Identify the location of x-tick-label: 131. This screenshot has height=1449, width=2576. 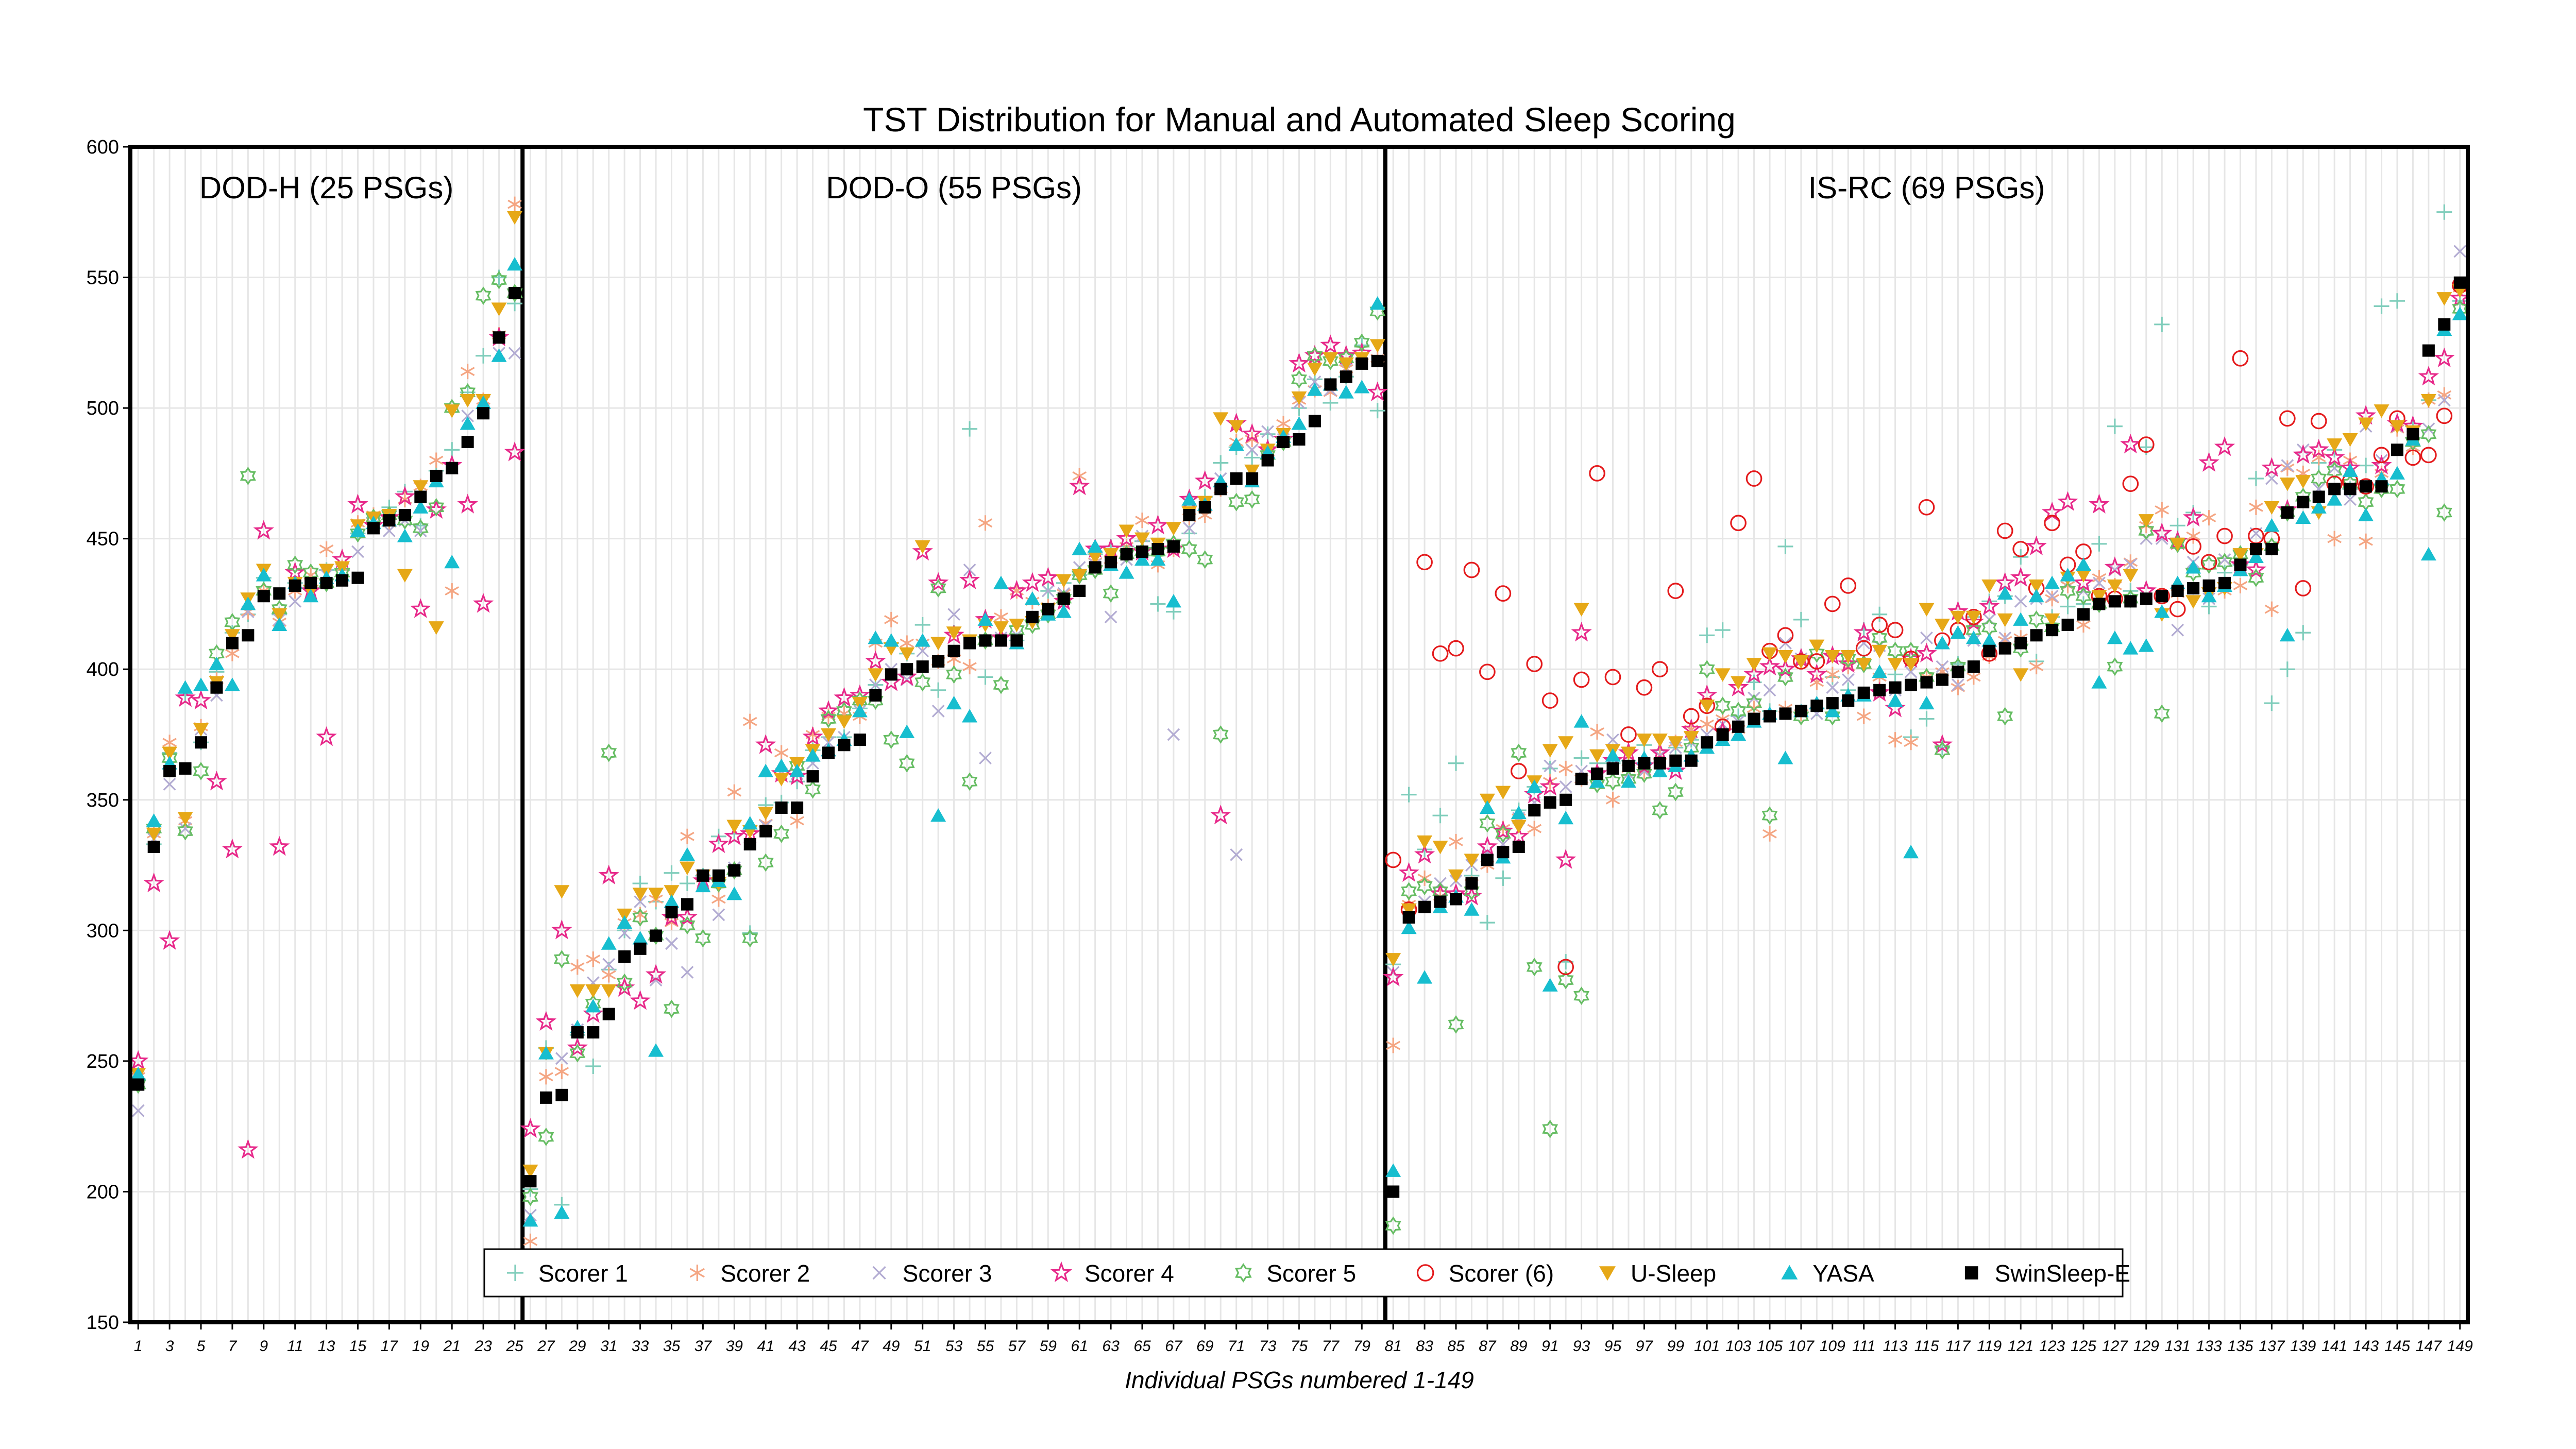
(2178, 1347).